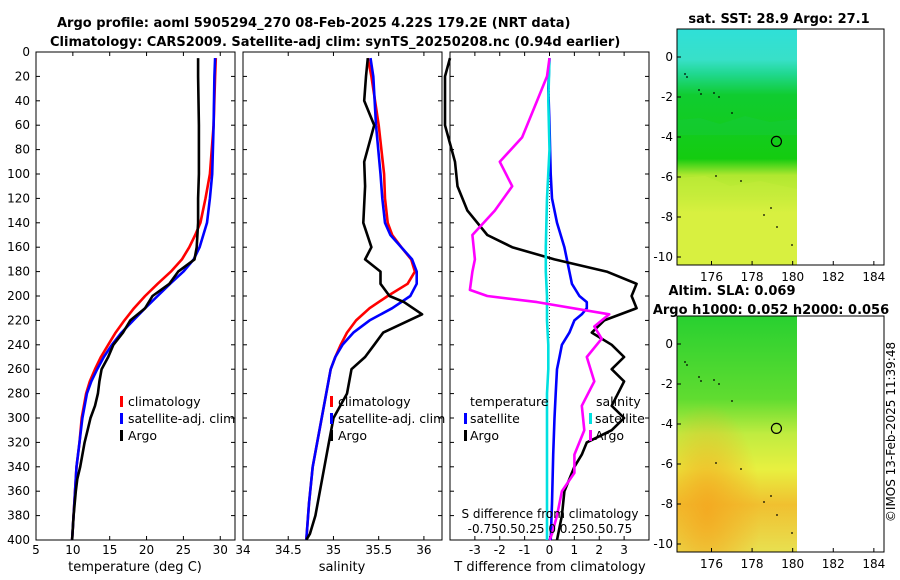  Describe the element at coordinates (183, 550) in the screenshot. I see `temperature-xtick-label: 25` at that location.